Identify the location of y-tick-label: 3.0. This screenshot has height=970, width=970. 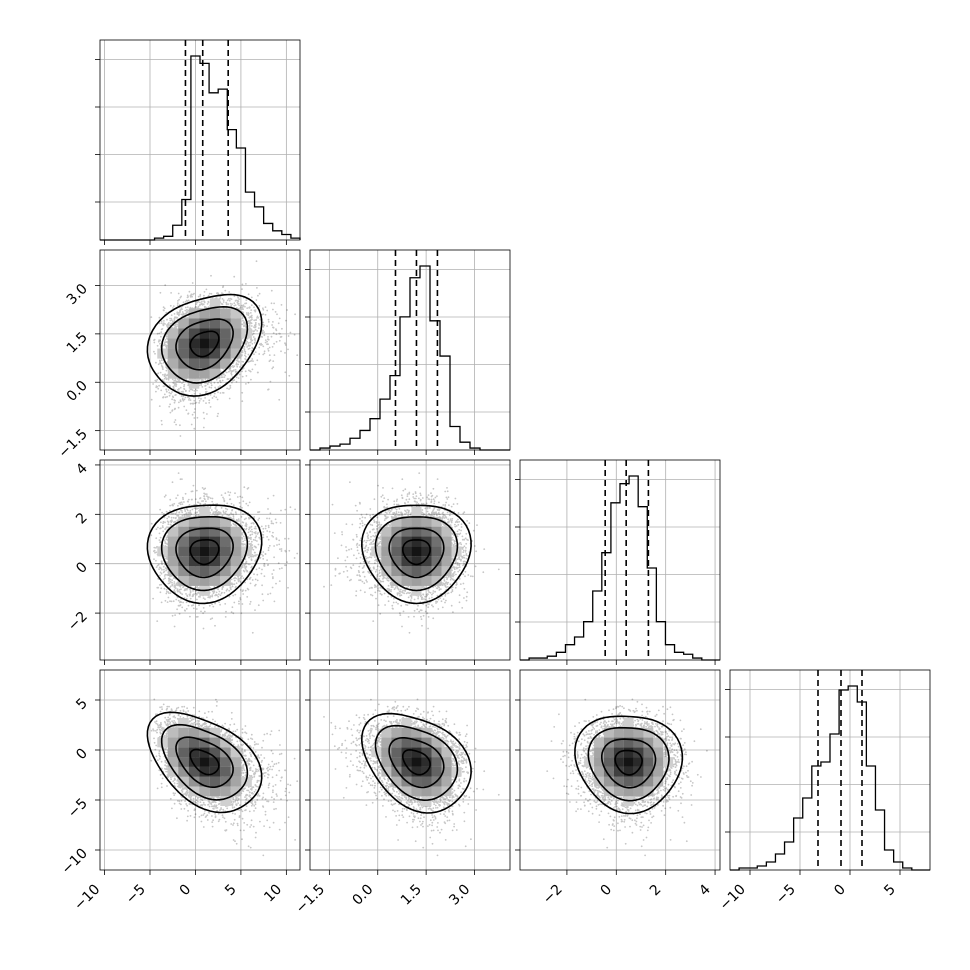
(77, 294).